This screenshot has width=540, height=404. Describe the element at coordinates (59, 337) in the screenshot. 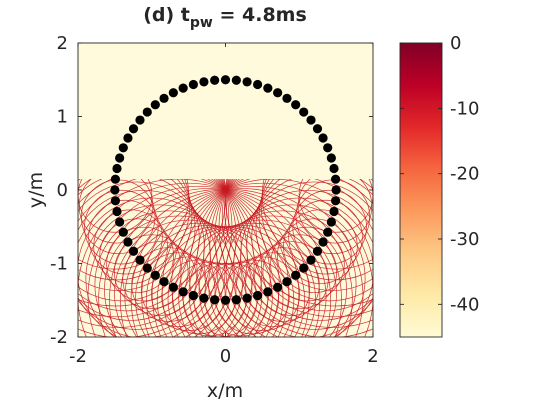

I see `y-tick-label: -2` at that location.